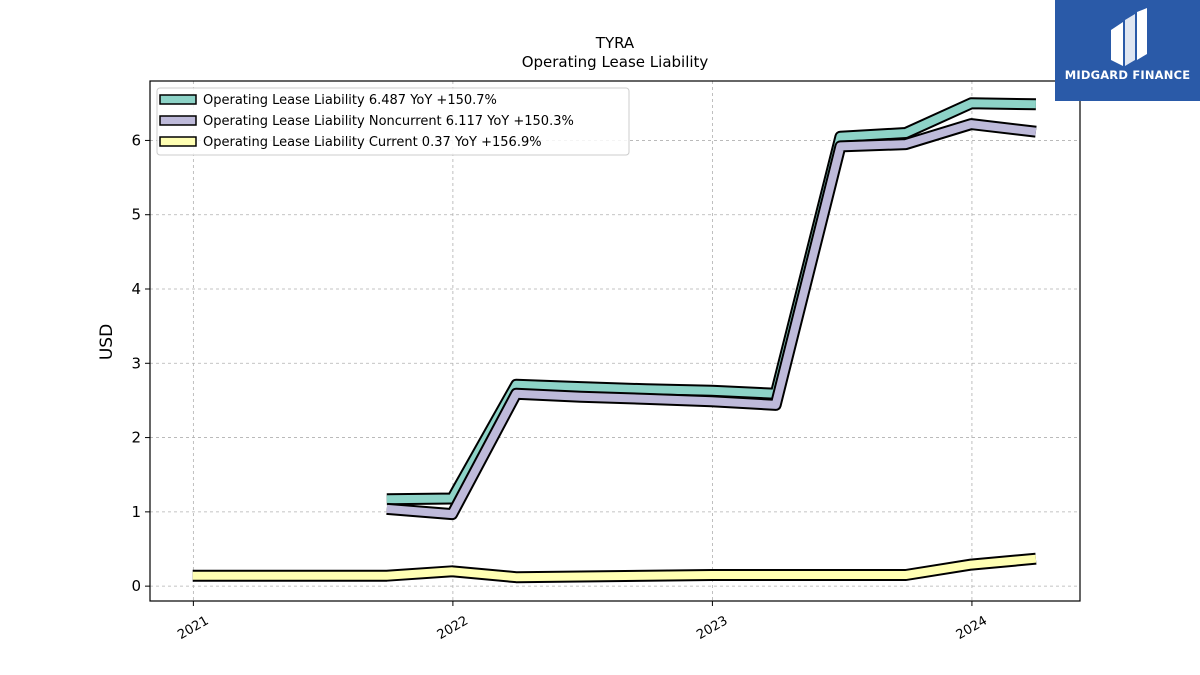 This screenshot has height=675, width=1200. I want to click on y-tick-label: 0, so click(136, 586).